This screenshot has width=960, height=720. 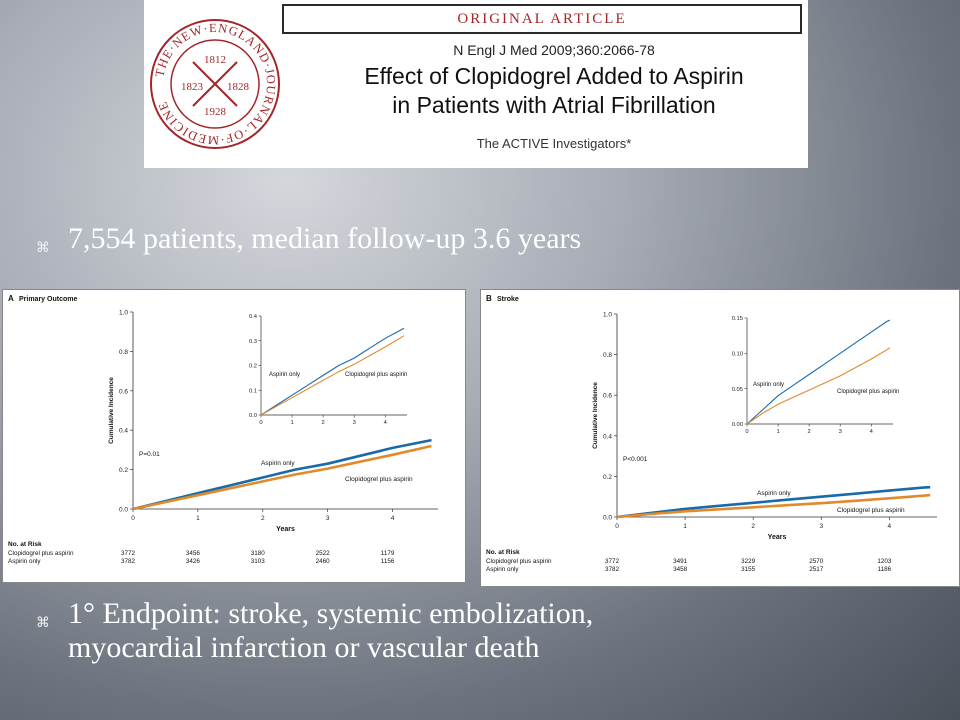 I want to click on citation: N Engl J Med 2009;360:2066-78, so click(x=554, y=50).